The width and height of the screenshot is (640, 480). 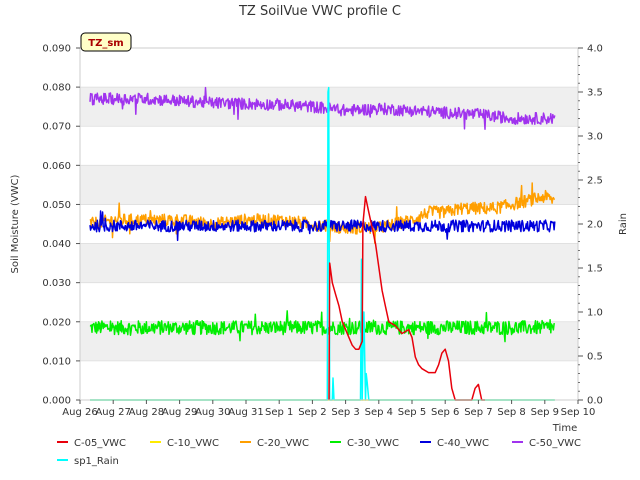 I want to click on badge-label: TZ_sm, so click(x=105, y=43).